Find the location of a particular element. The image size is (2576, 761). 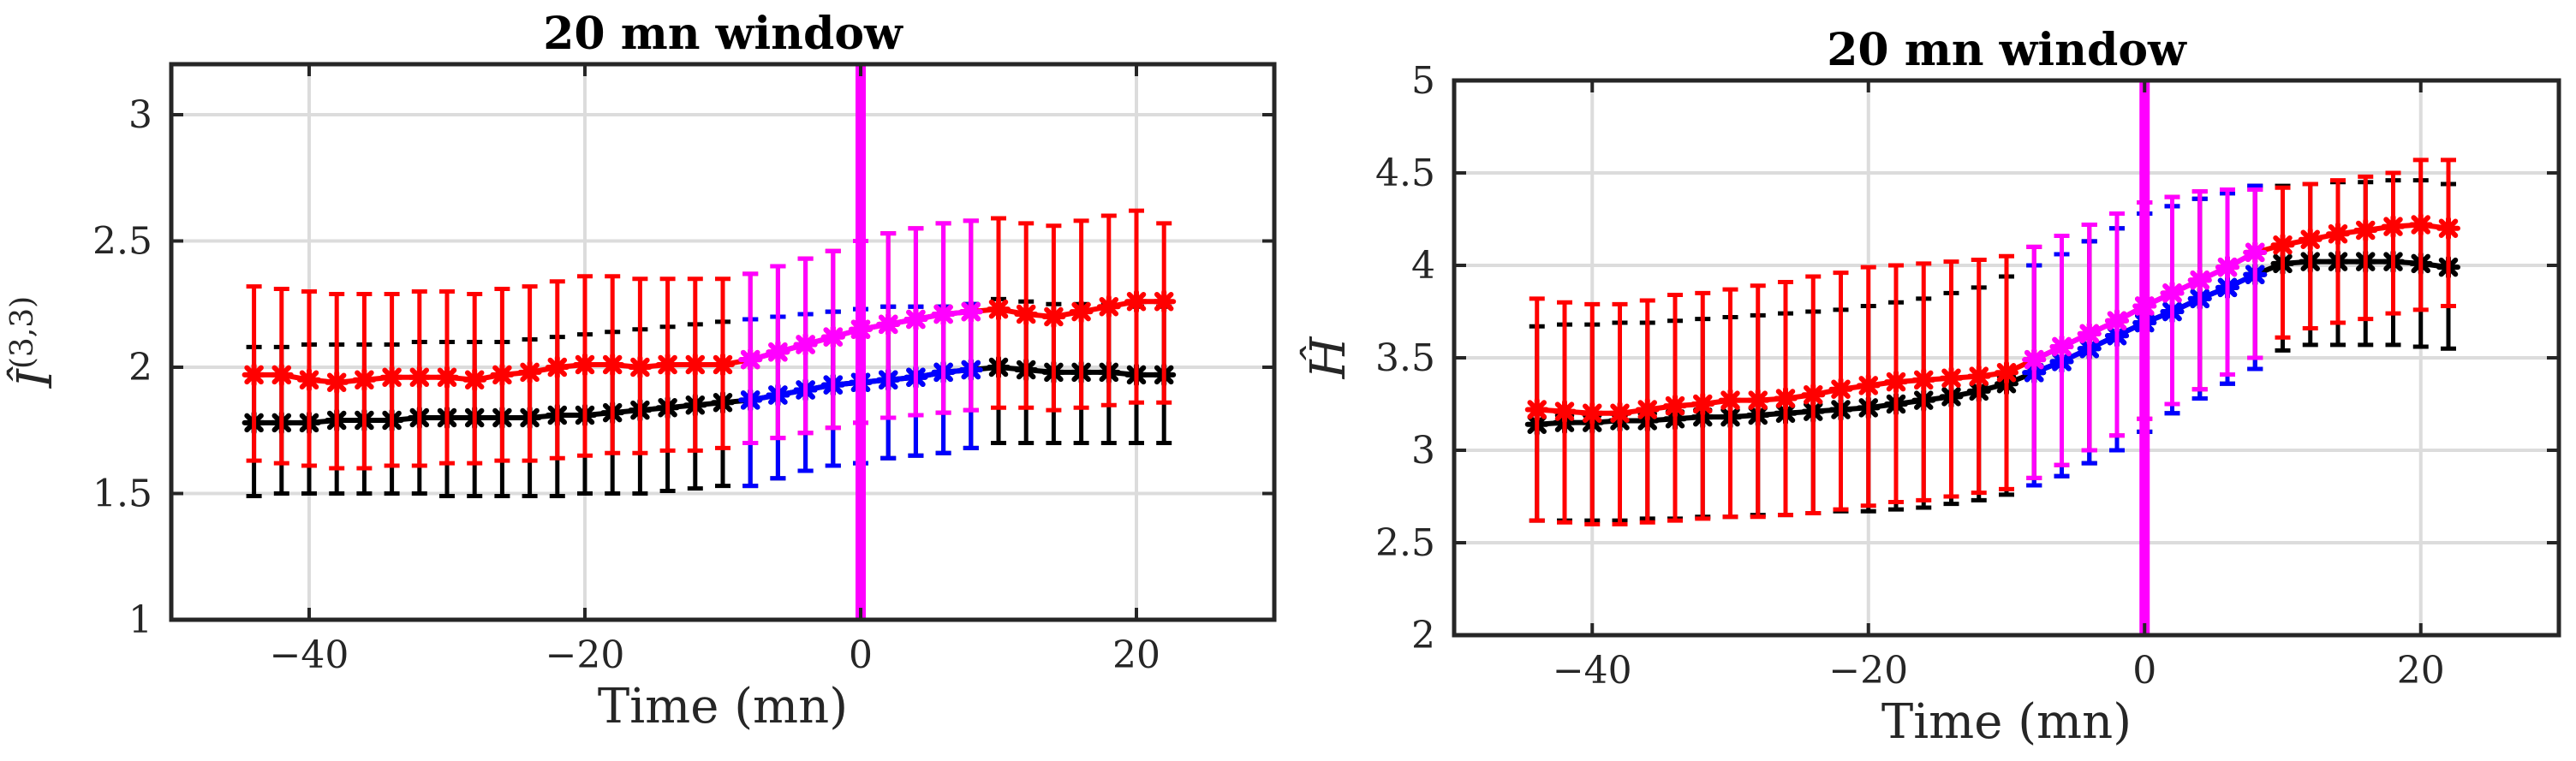

y-axis-label: Î(3,3) is located at coordinates (34, 343).